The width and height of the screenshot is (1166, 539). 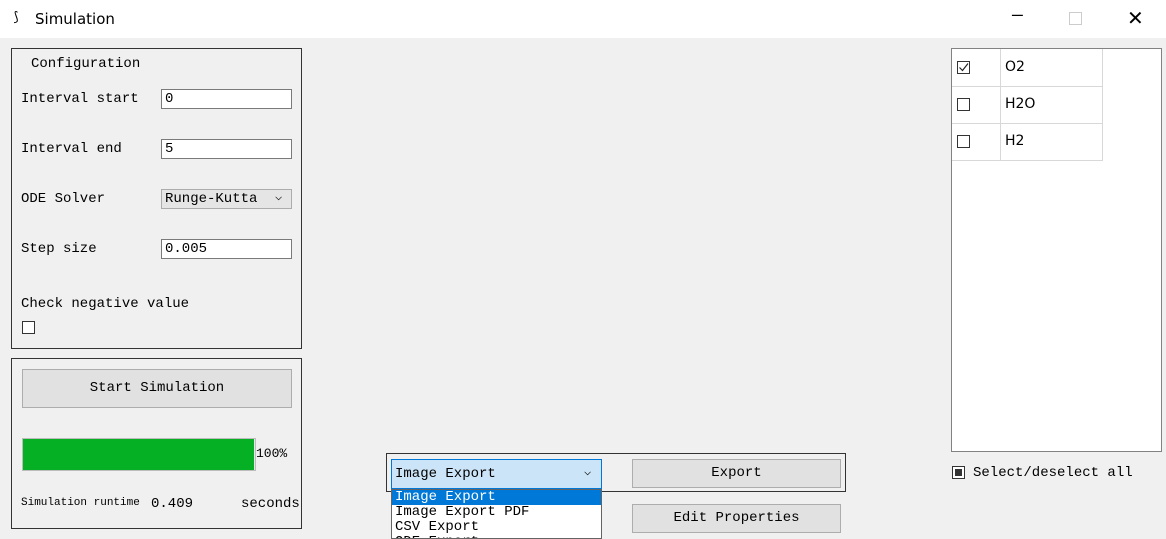 What do you see at coordinates (1027, 142) in the screenshot?
I see `species-row: H2` at bounding box center [1027, 142].